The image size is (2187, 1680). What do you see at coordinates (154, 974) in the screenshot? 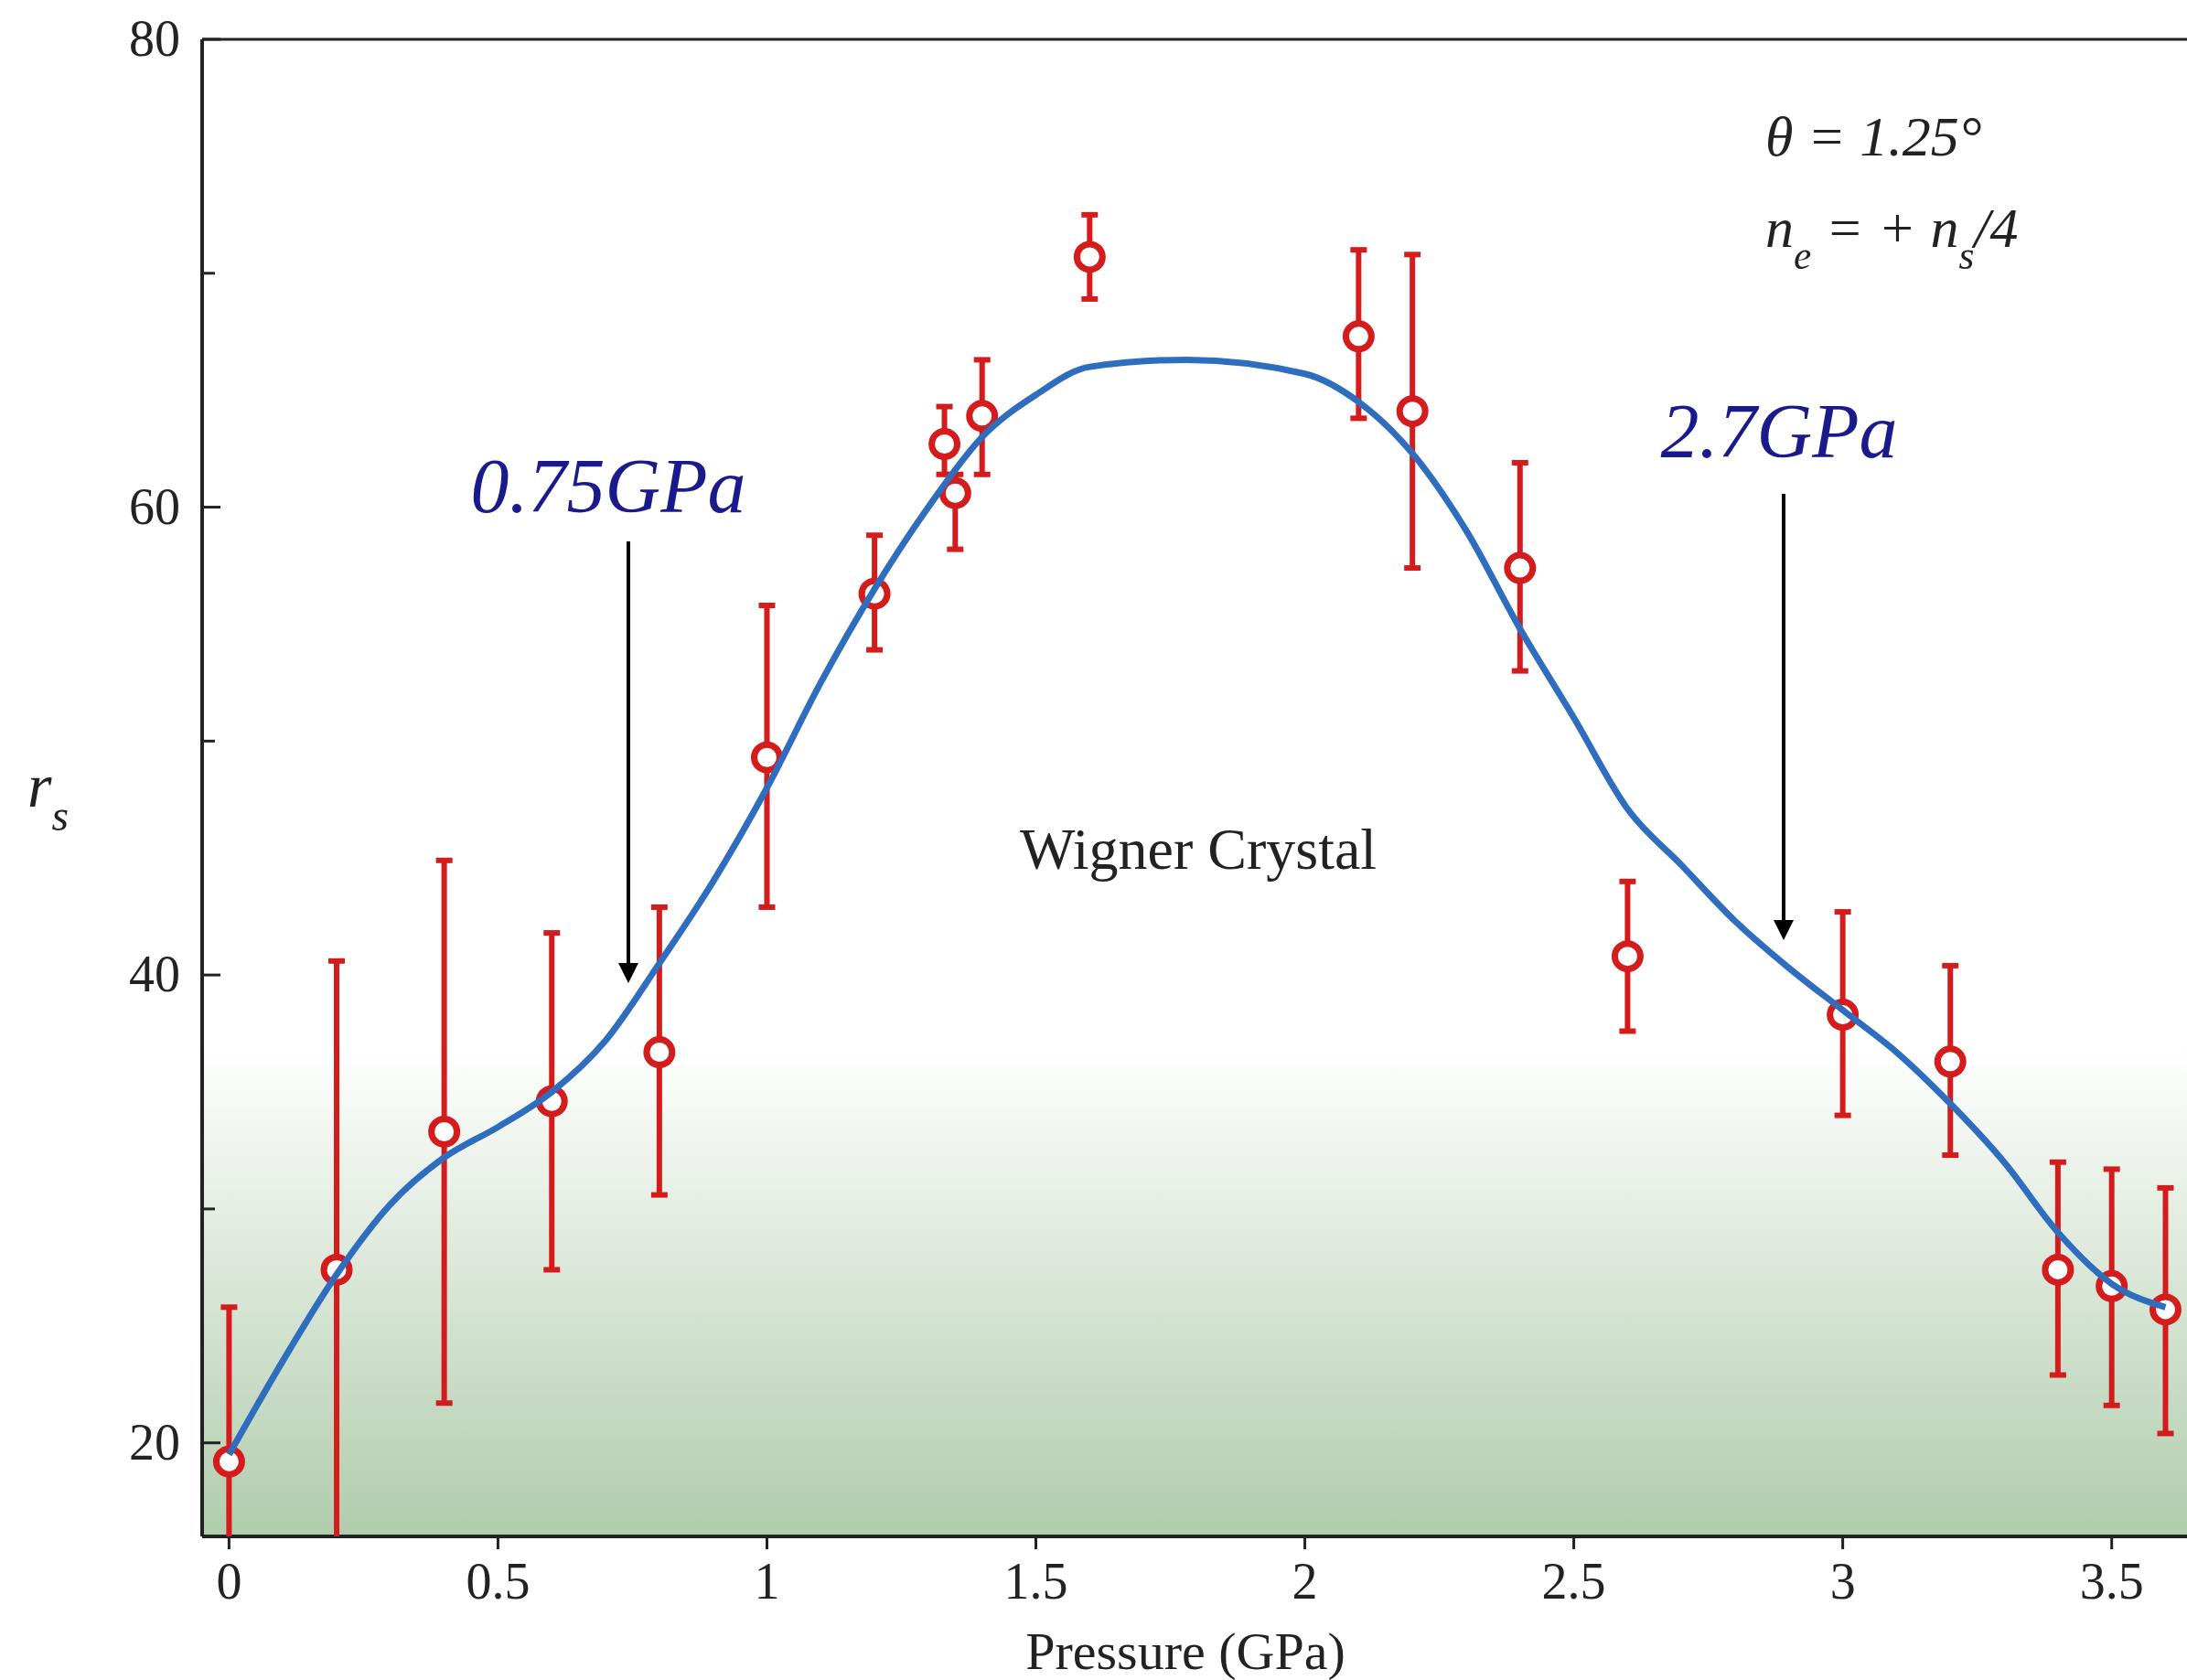
I see `y-tick-label: 40` at bounding box center [154, 974].